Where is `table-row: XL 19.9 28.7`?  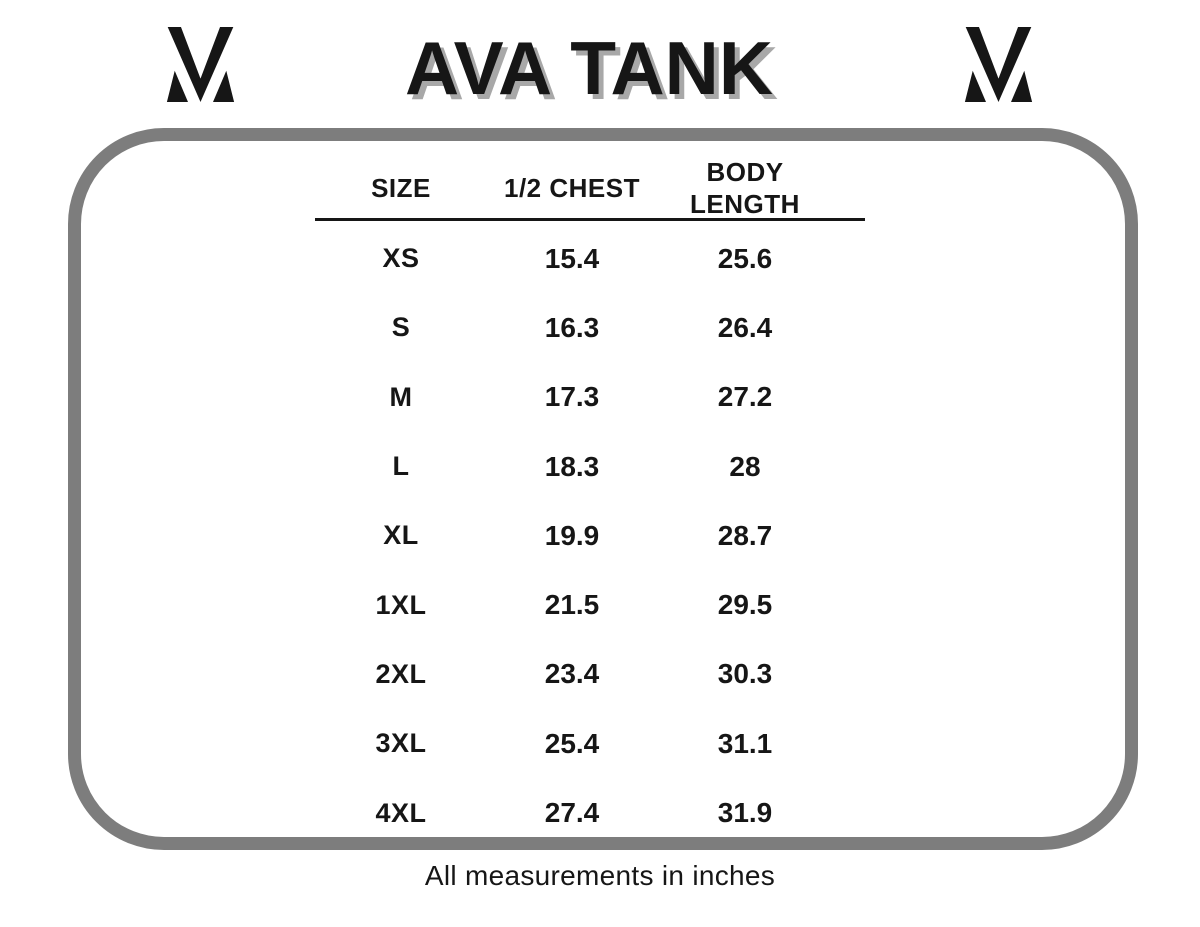 table-row: XL 19.9 28.7 is located at coordinates (600, 535).